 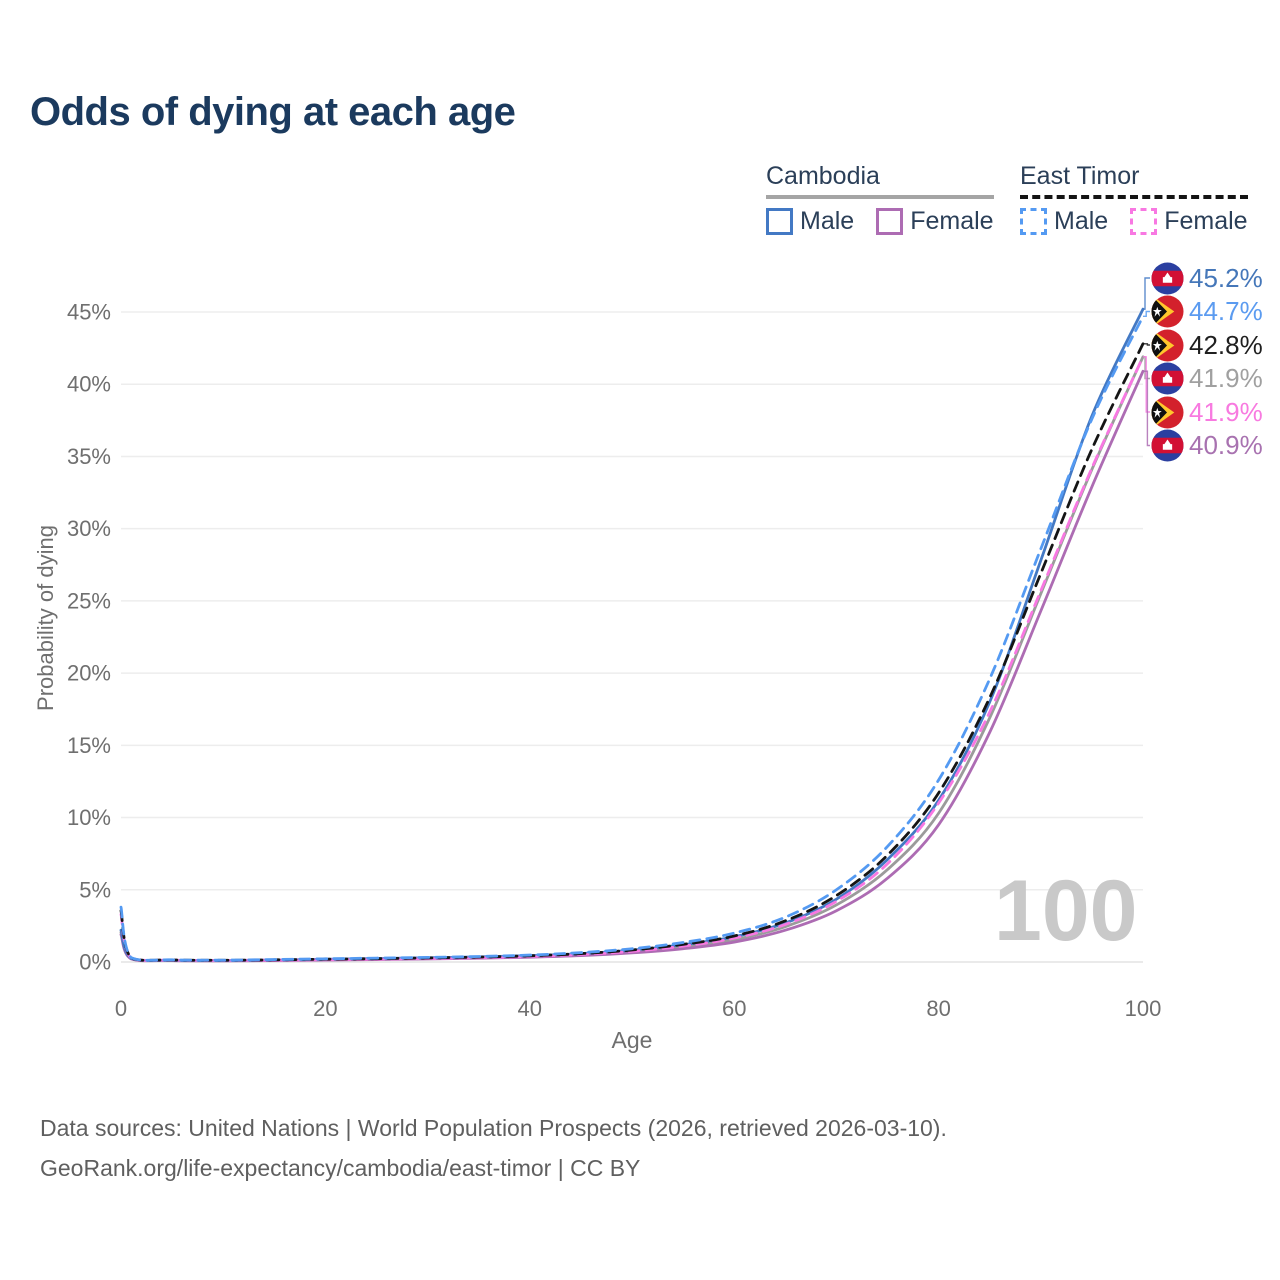 I want to click on y-tick-label: 5%, so click(x=95, y=889).